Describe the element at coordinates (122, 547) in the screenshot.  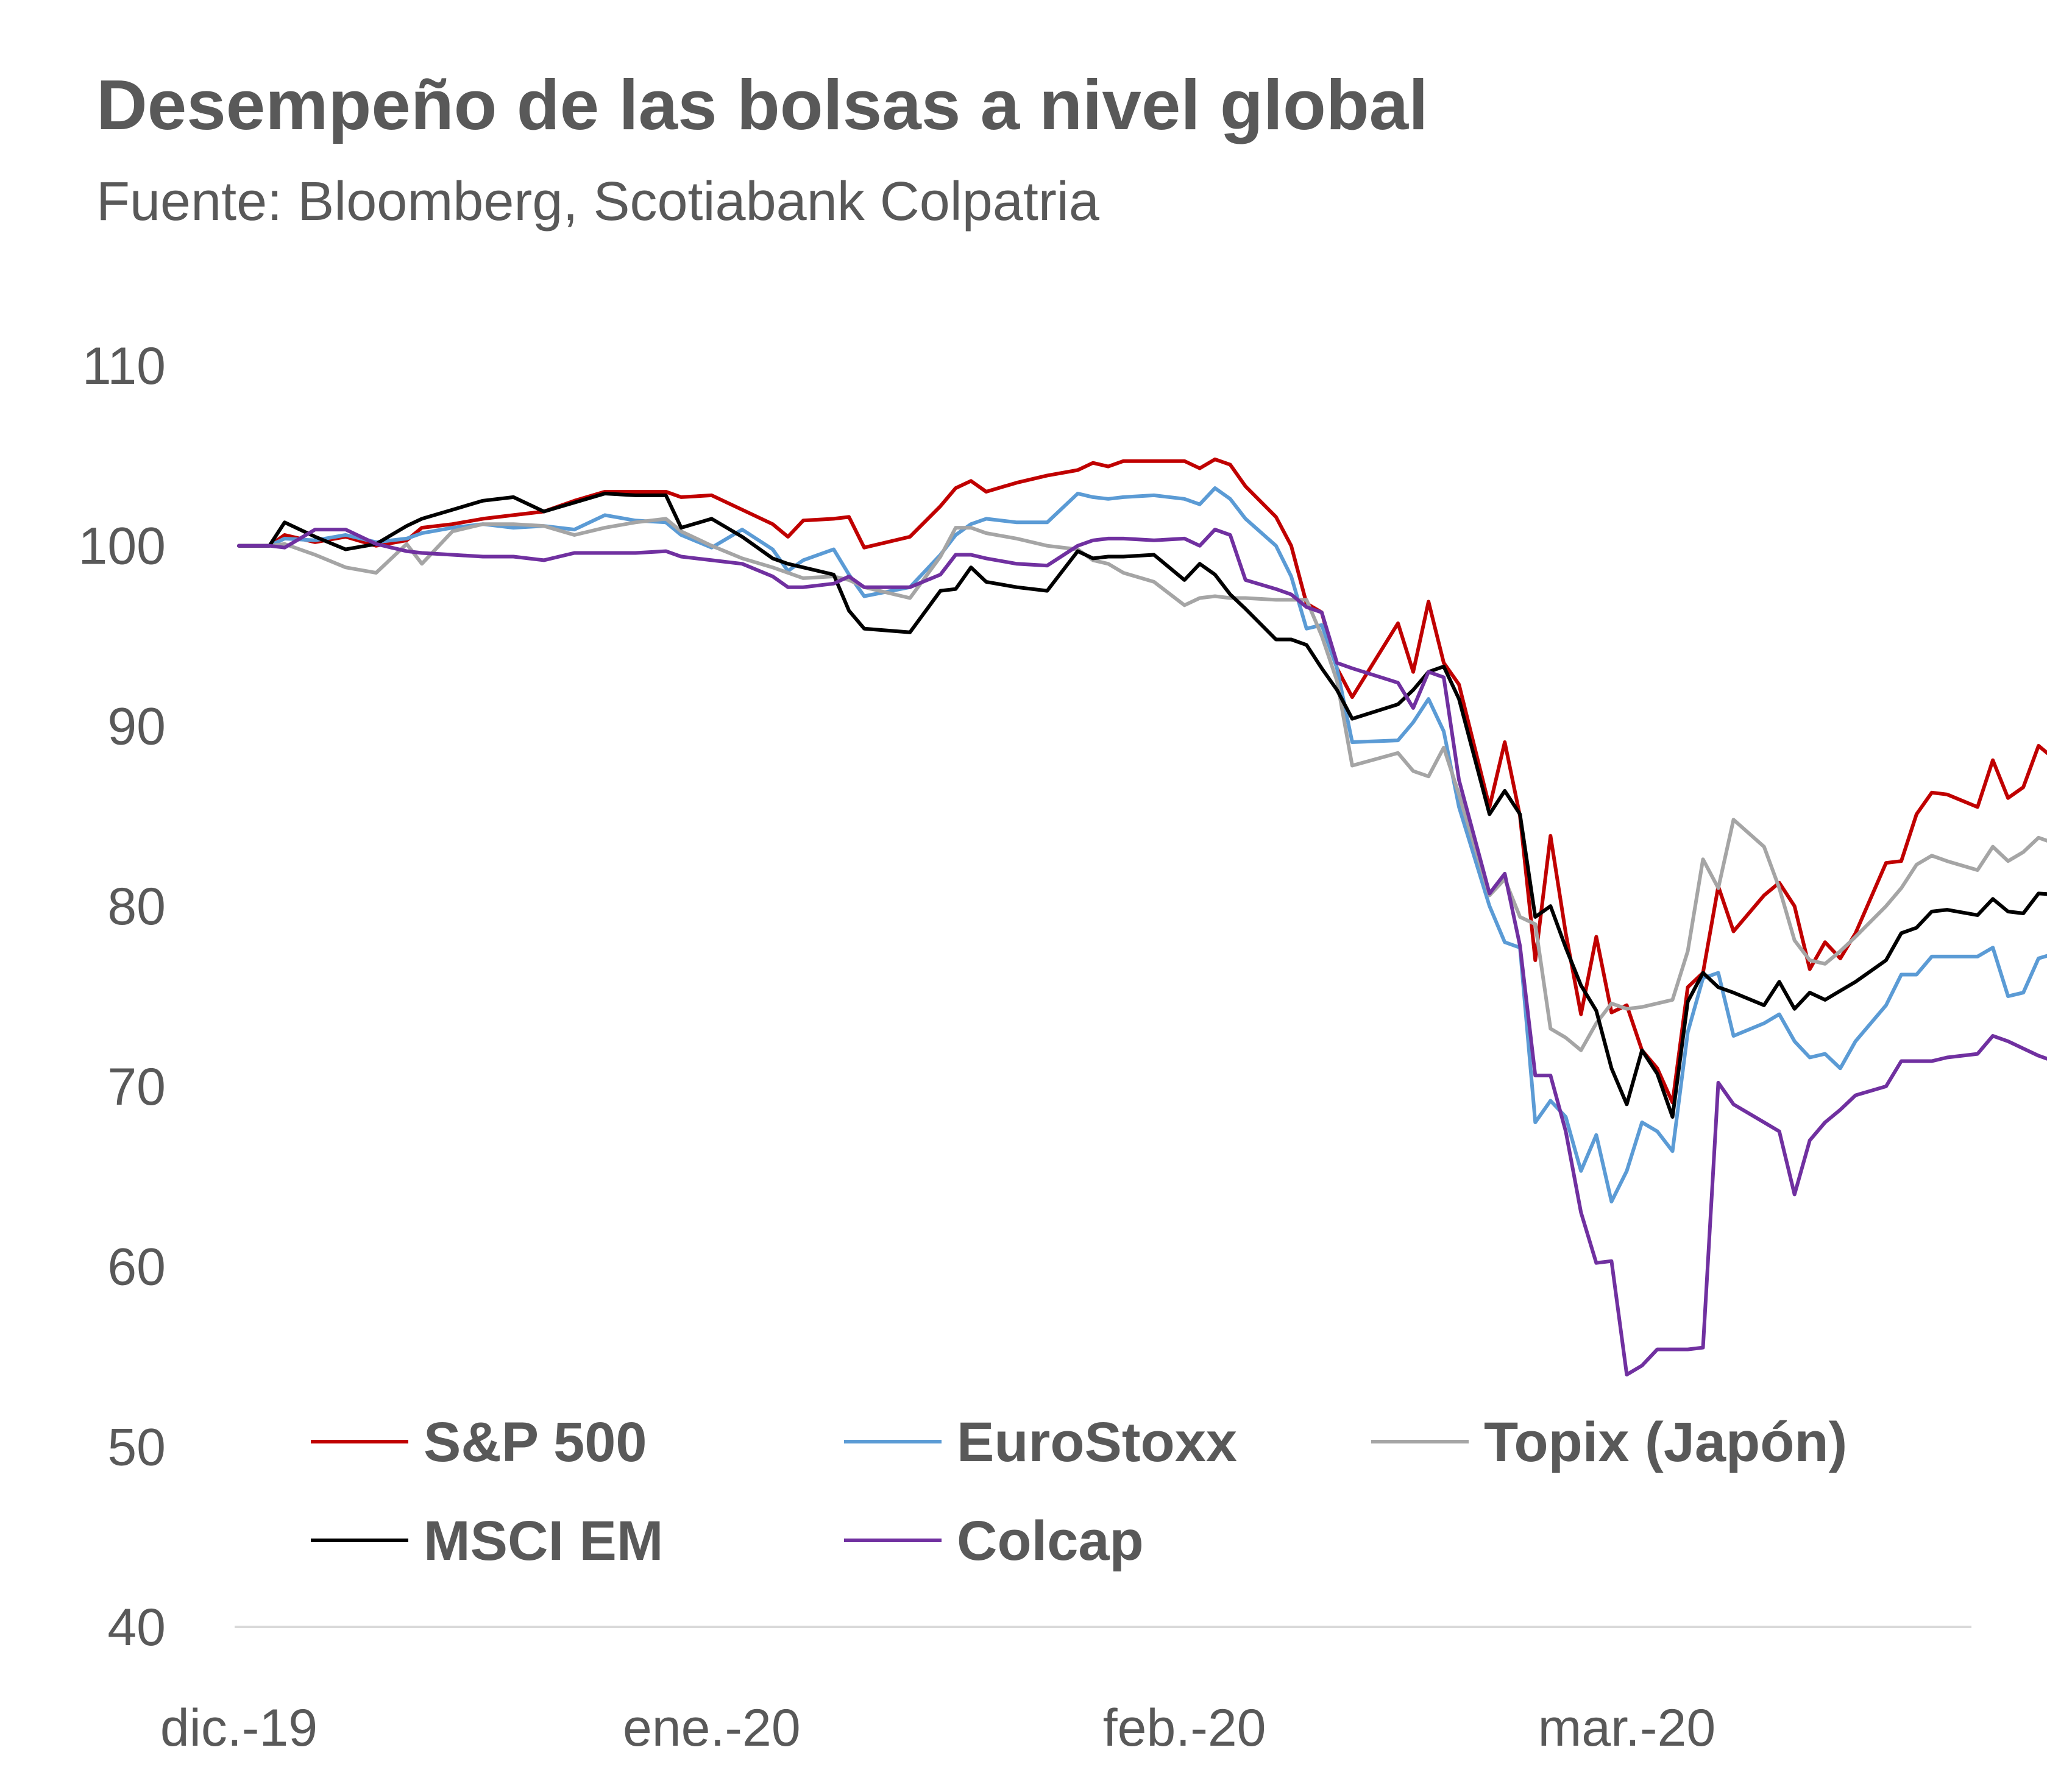
I see `y-tick-label: 100` at that location.